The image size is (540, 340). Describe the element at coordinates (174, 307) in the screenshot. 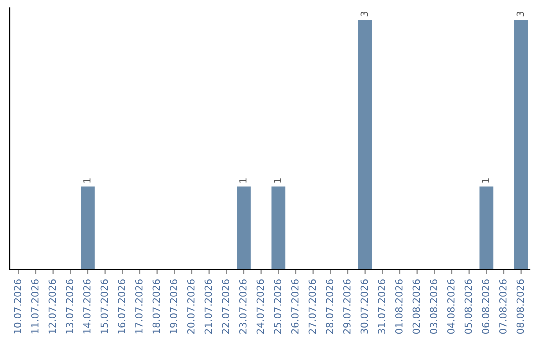

I see `x-tick-label: 19.07.2026` at that location.